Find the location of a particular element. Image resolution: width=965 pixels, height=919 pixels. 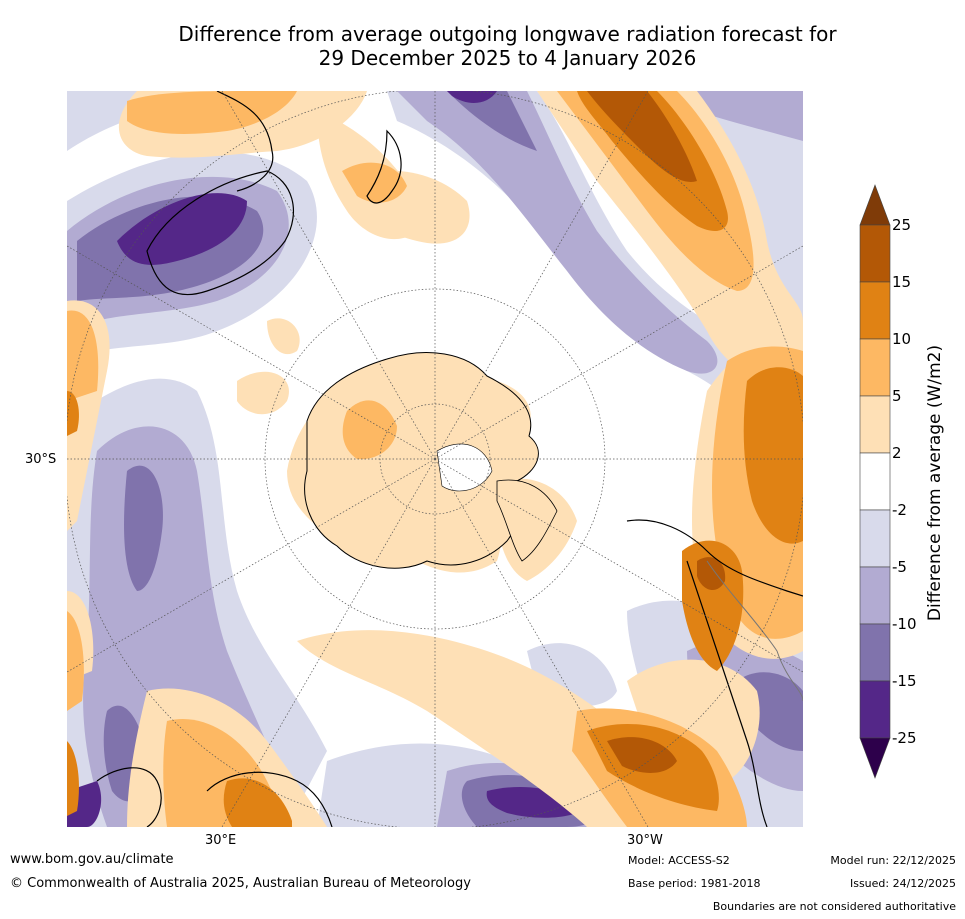

latitude-label-30s: 30°S is located at coordinates (41, 459).